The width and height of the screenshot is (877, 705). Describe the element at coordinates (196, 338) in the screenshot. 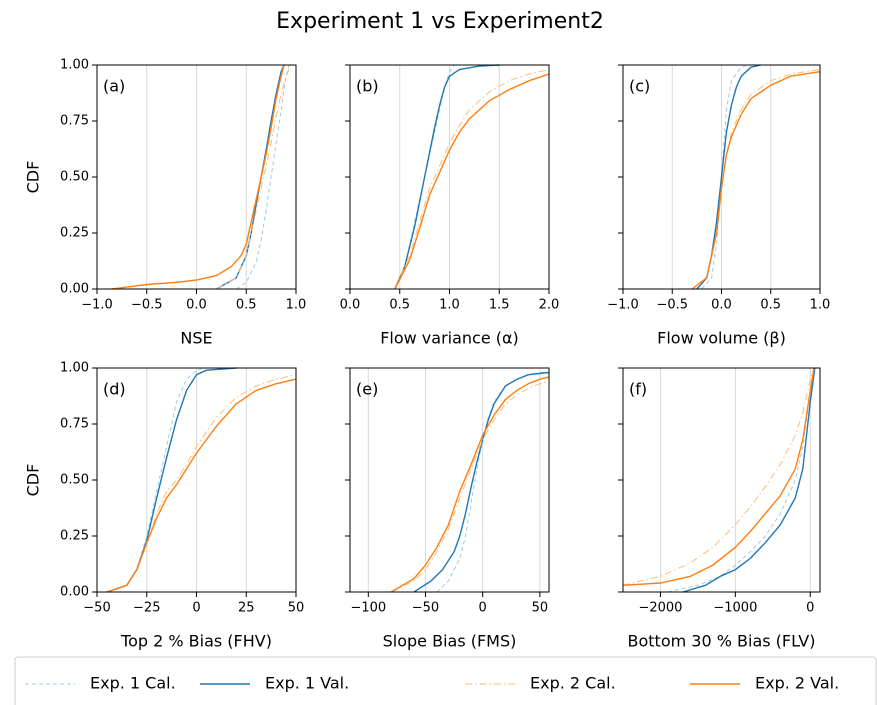

I see `x-axis-label: NSE` at that location.